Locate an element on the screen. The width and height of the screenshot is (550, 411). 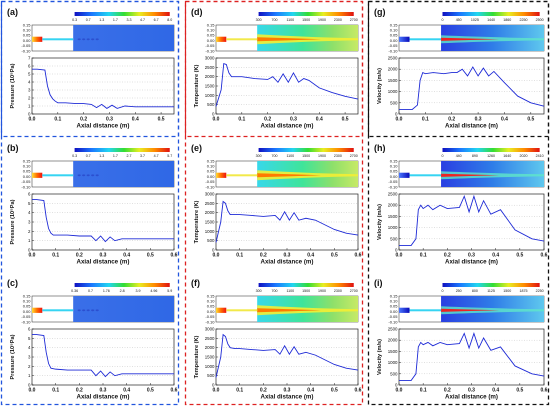
y-tick-label: 1000 is located at coordinates (393, 91).